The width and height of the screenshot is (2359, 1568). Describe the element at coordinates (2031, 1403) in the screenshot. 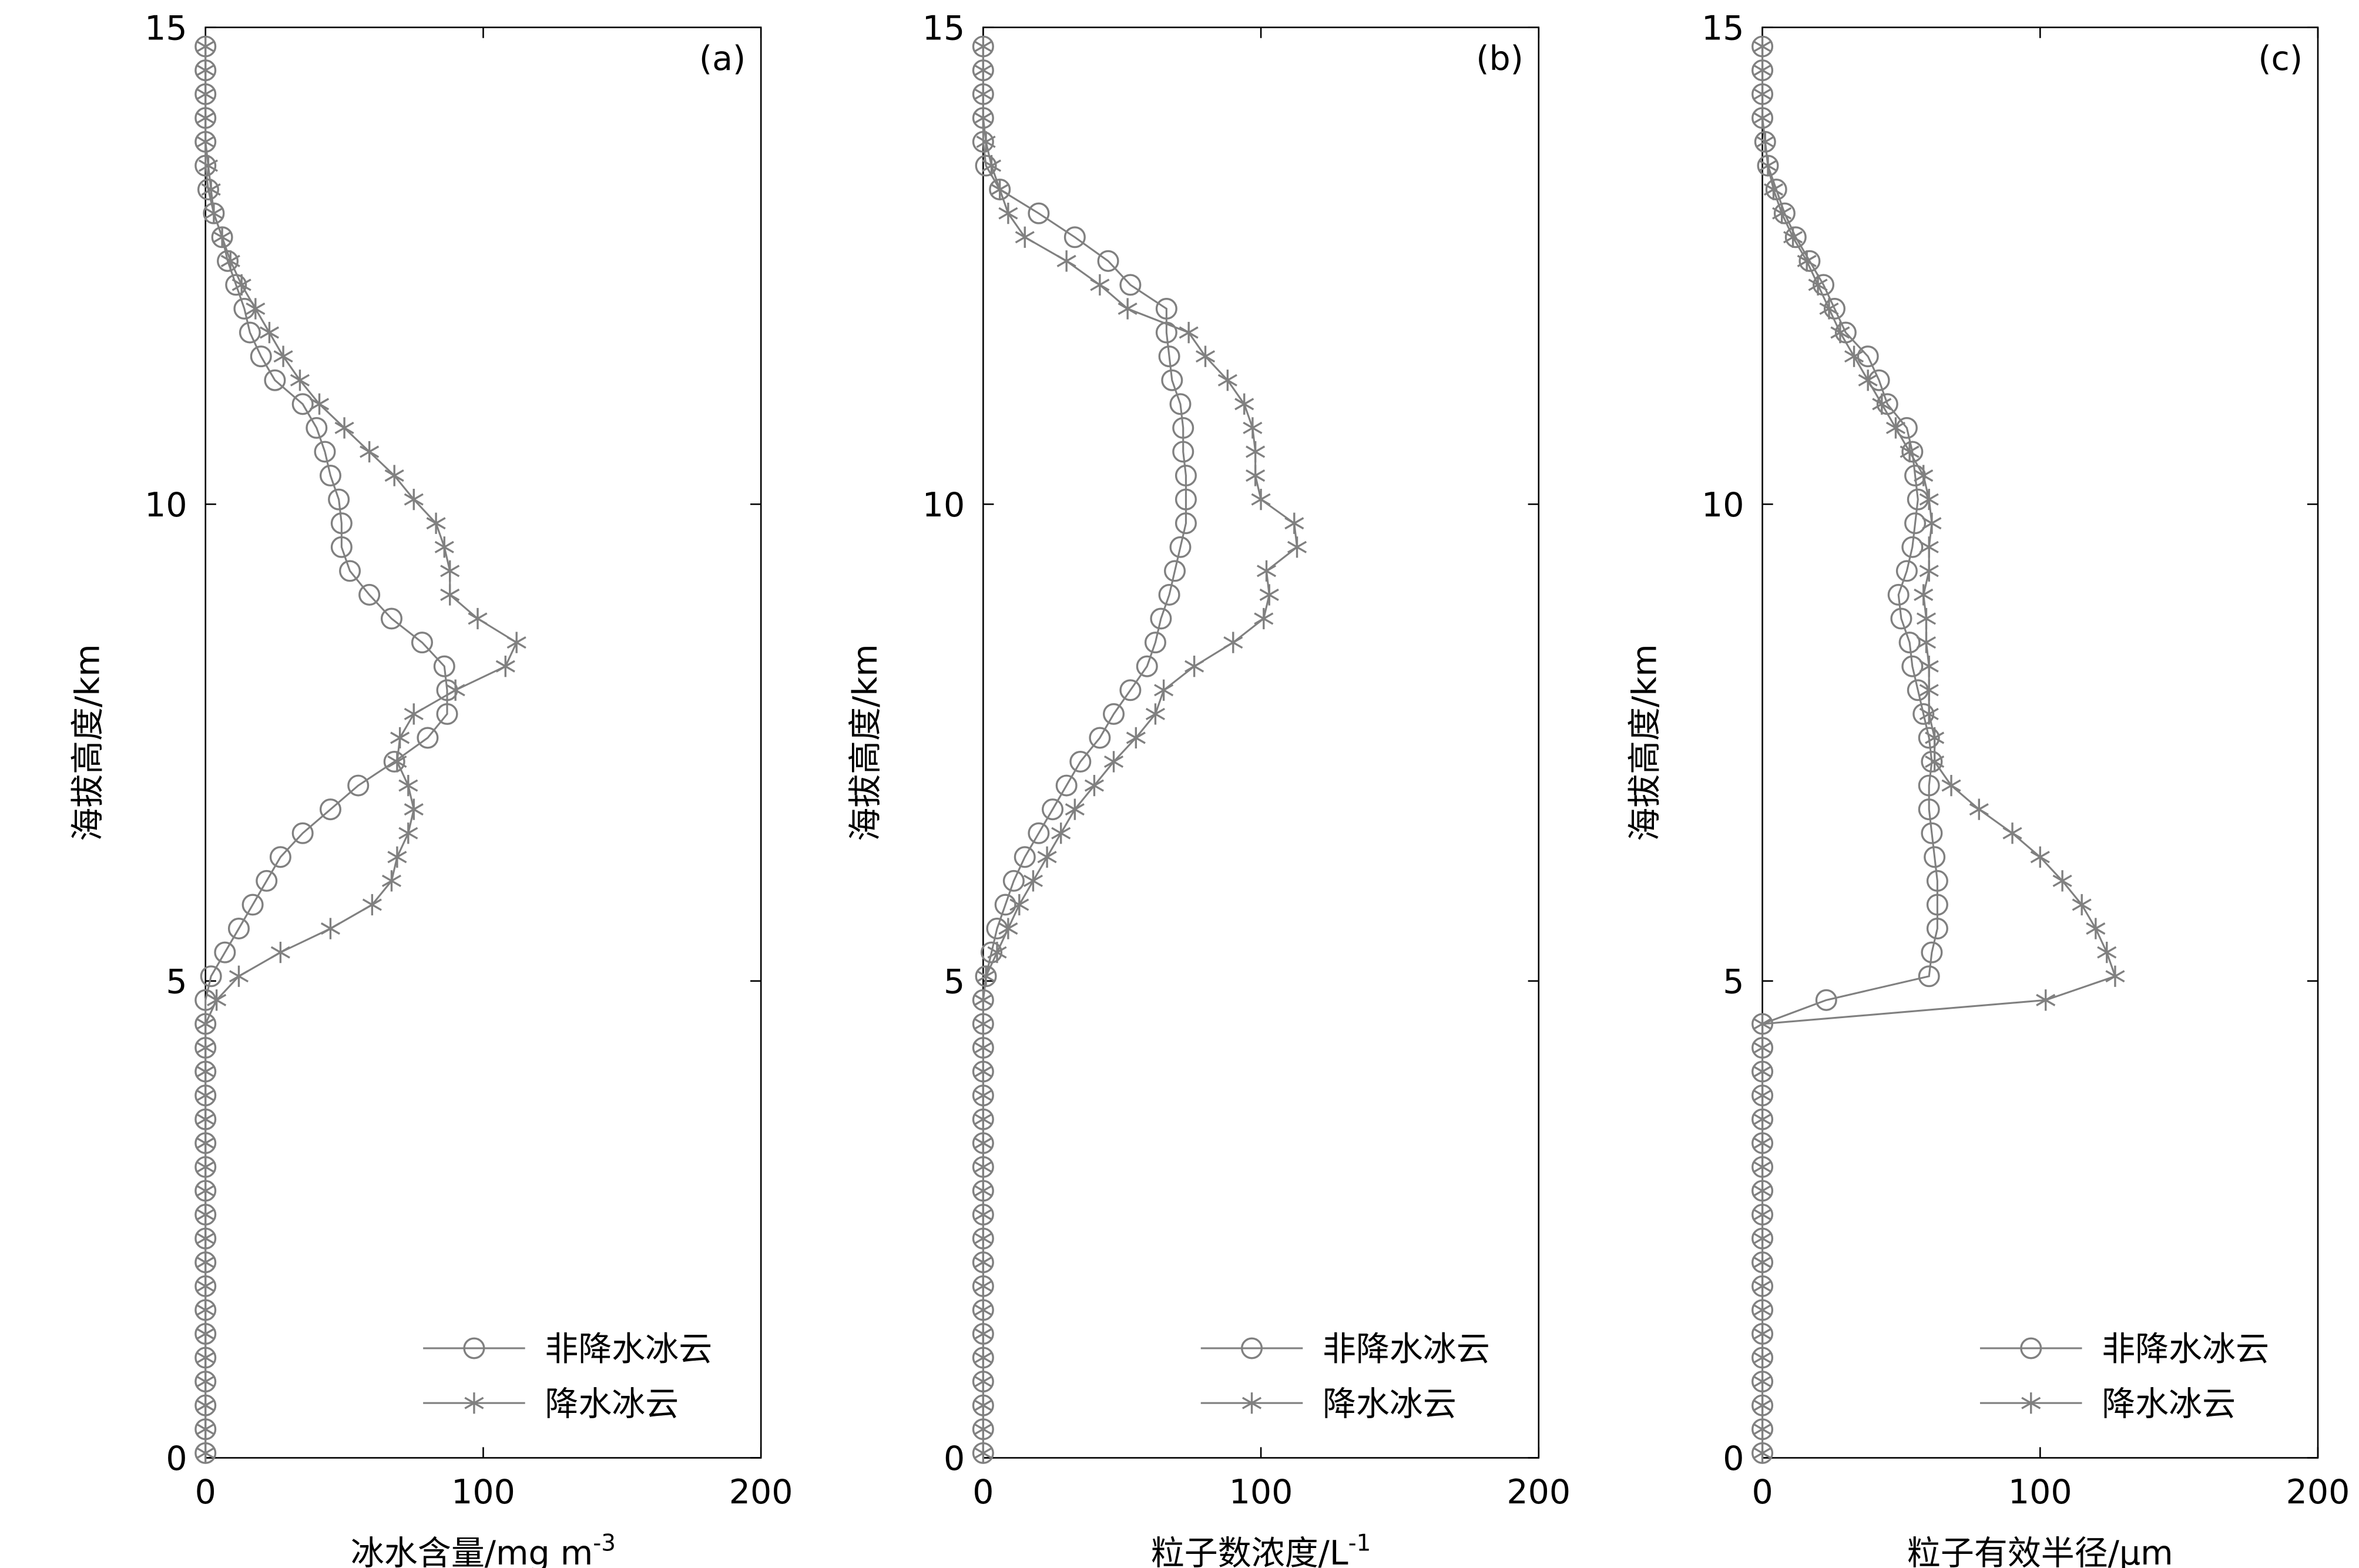

I see `legend-marker` at that location.